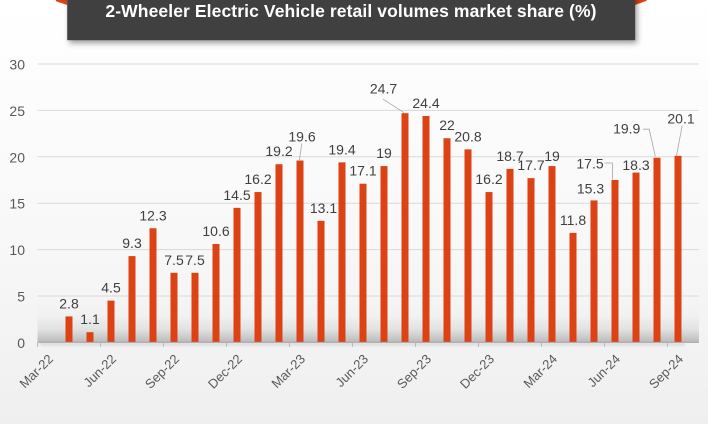 Image resolution: width=708 pixels, height=429 pixels. What do you see at coordinates (425, 103) in the screenshot?
I see `svg-text: 24.4` at bounding box center [425, 103].